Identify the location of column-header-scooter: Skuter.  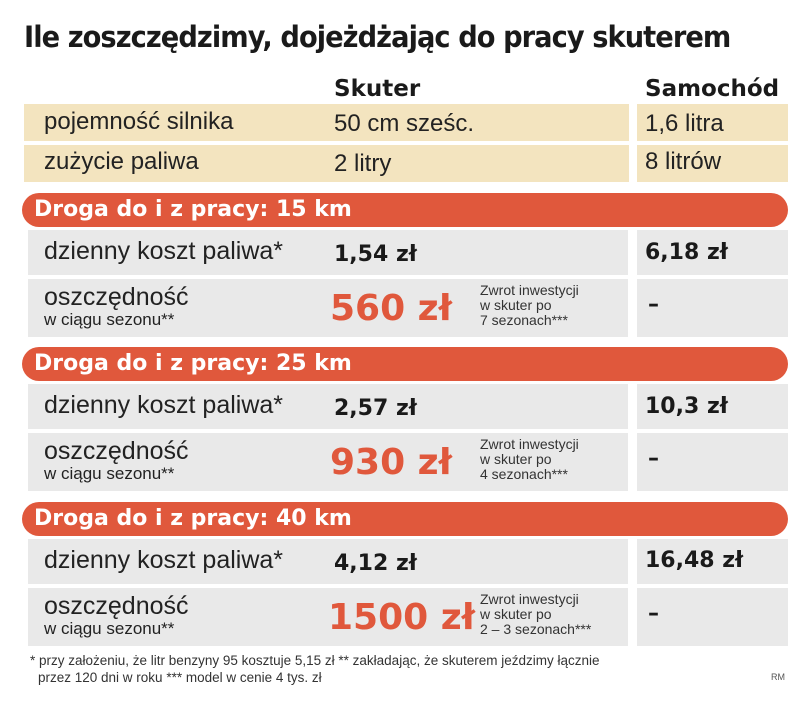
(377, 89).